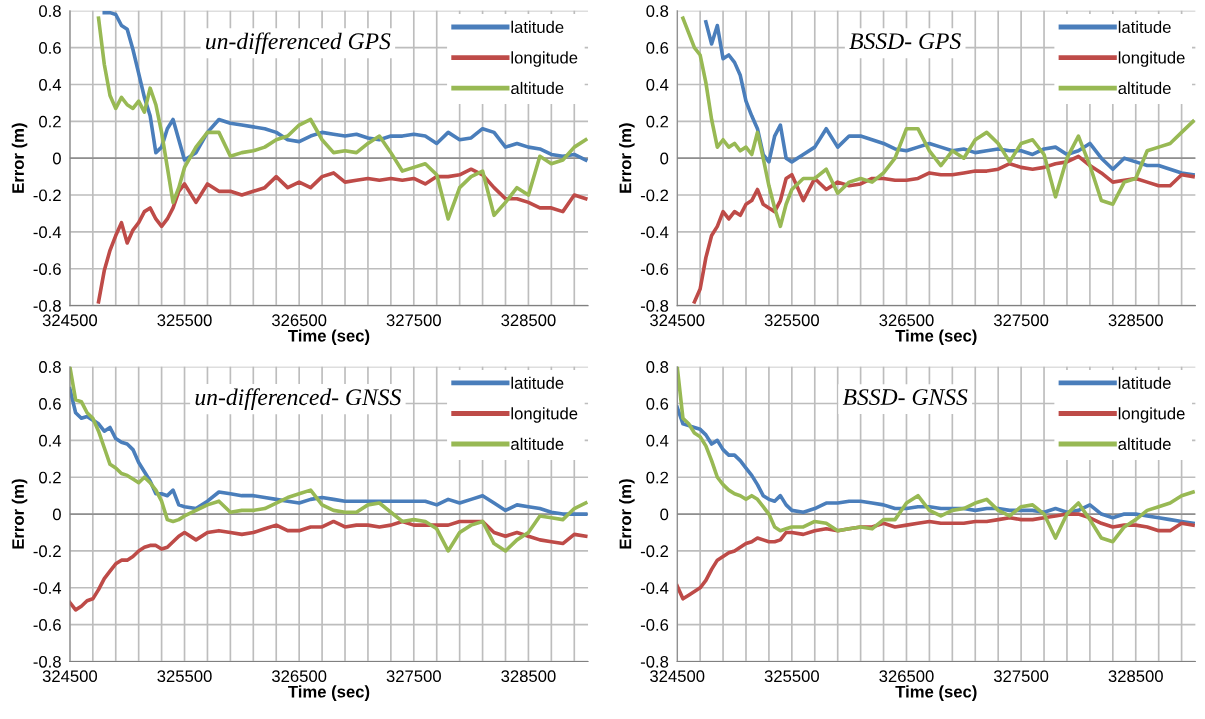 The image size is (1205, 719). What do you see at coordinates (298, 399) in the screenshot?
I see `text: un-differenced- GNSS` at bounding box center [298, 399].